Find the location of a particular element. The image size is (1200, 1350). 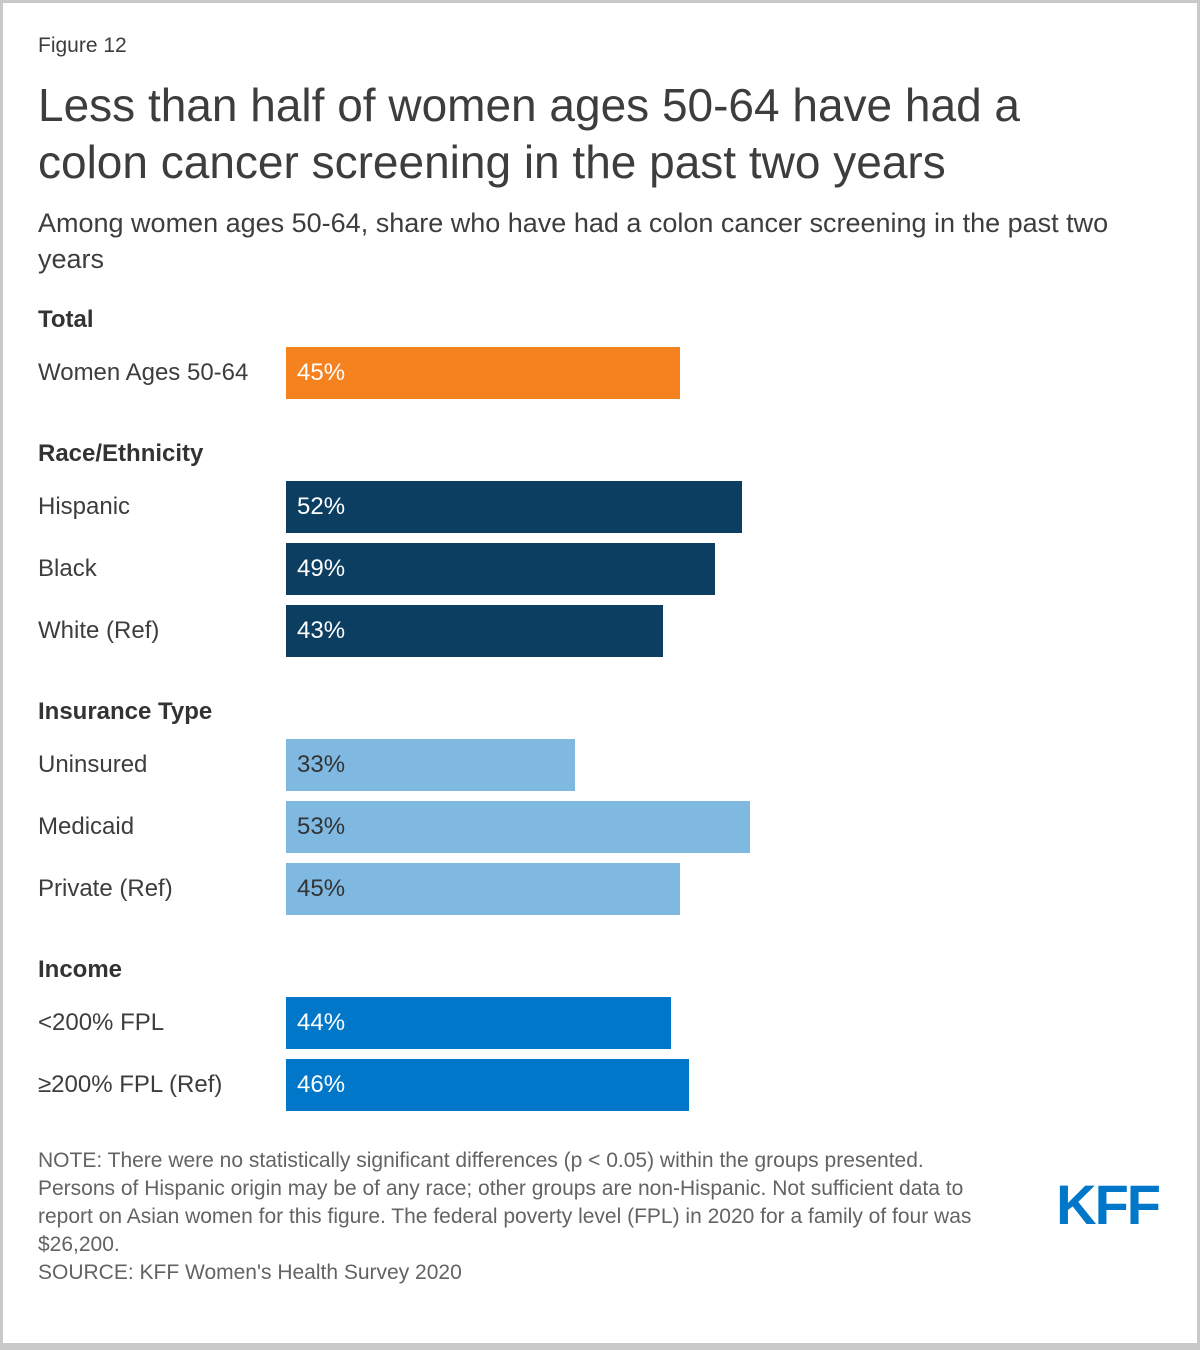

bar-row: Hispanic 52% is located at coordinates (600, 507).